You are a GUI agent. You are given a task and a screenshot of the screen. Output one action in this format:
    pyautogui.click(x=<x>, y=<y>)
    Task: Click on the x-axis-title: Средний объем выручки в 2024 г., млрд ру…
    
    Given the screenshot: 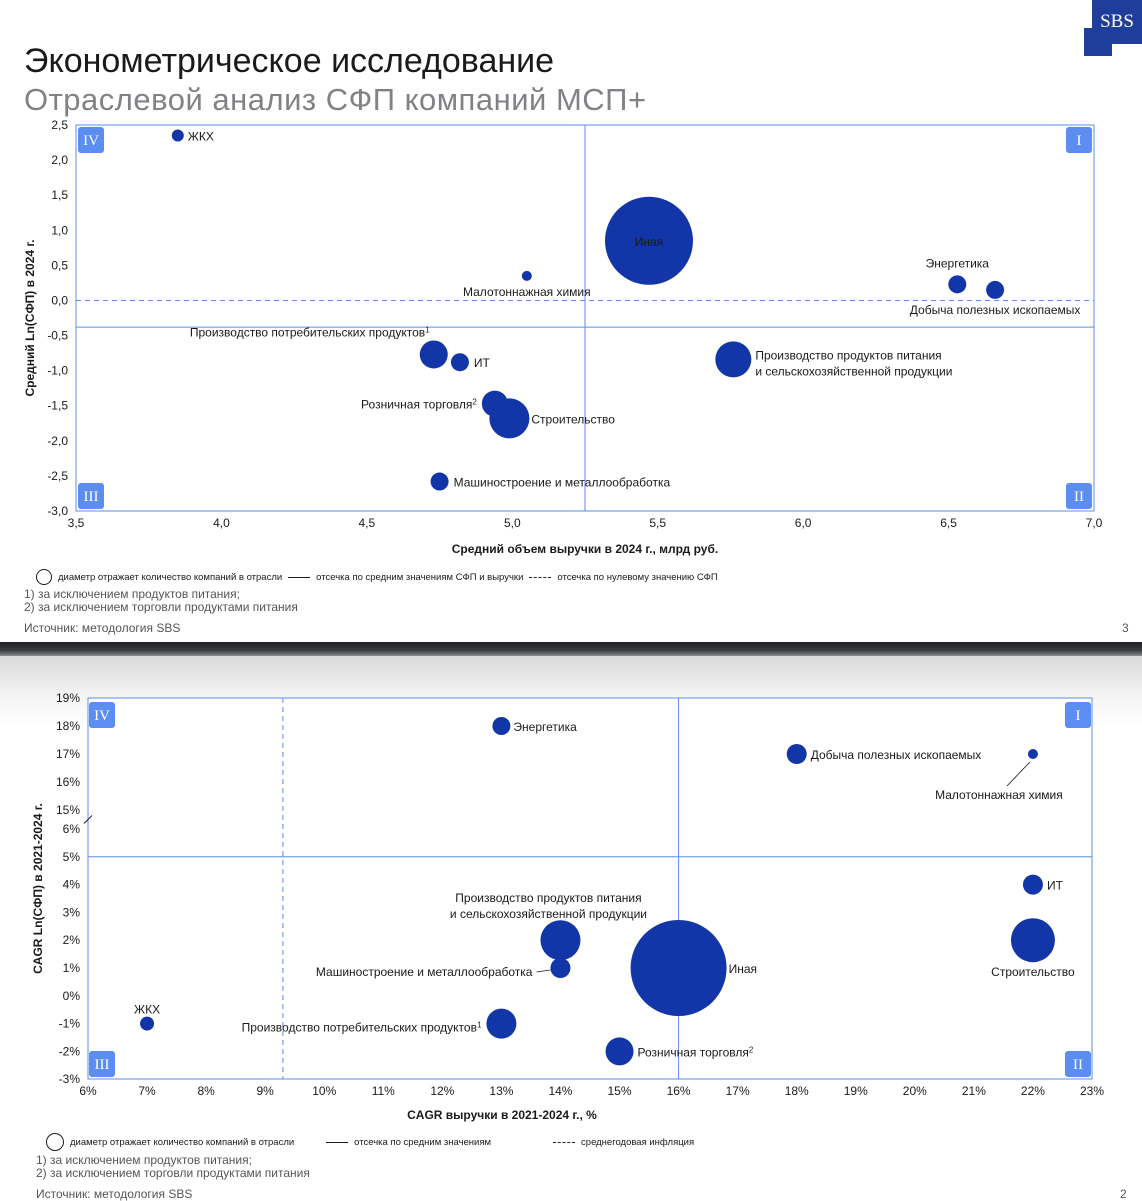 What is the action you would take?
    pyautogui.click(x=585, y=549)
    